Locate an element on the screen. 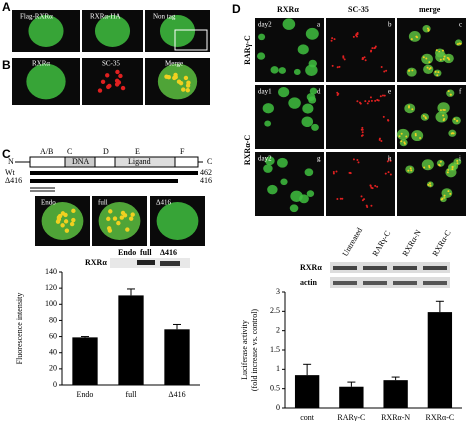  lane-label: Untreated is located at coordinates (353, 242).